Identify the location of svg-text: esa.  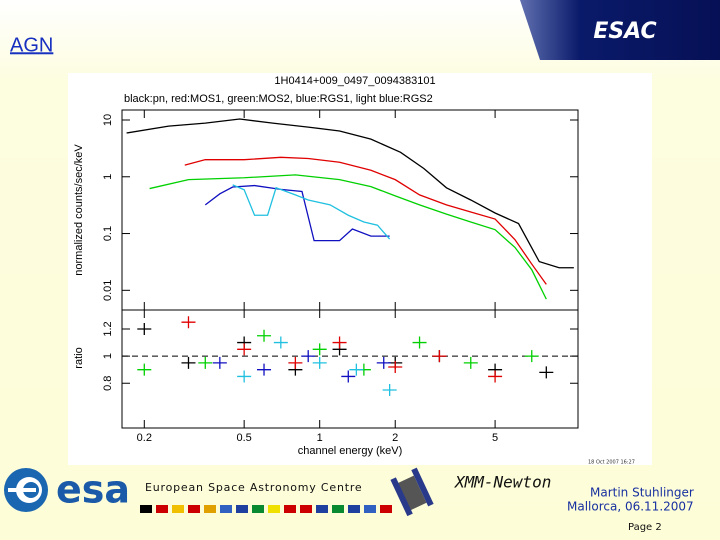
(93, 490).